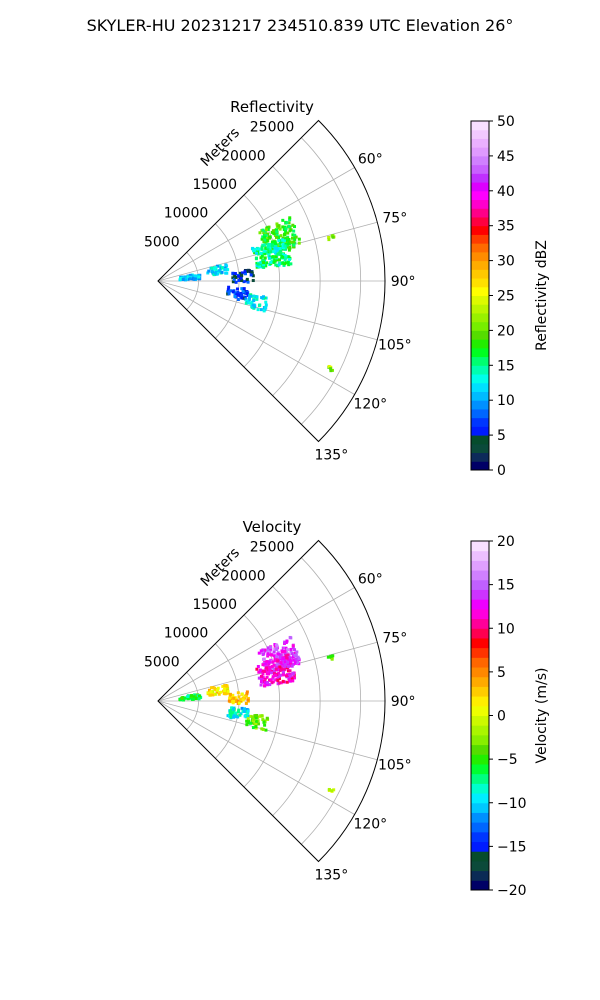 The image size is (600, 1000). I want to click on colorbar-tick-label: 5, so click(501, 673).